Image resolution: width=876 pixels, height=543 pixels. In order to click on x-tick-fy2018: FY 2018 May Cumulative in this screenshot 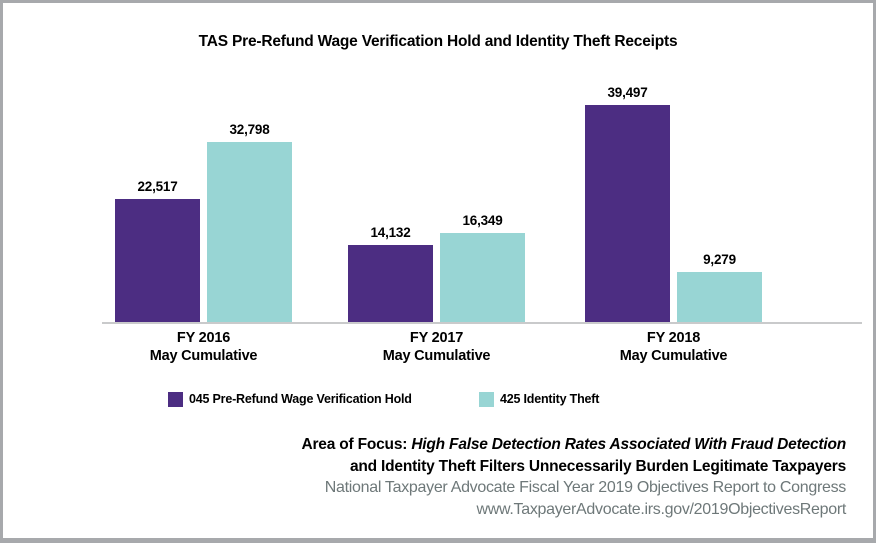, I will do `click(674, 347)`.